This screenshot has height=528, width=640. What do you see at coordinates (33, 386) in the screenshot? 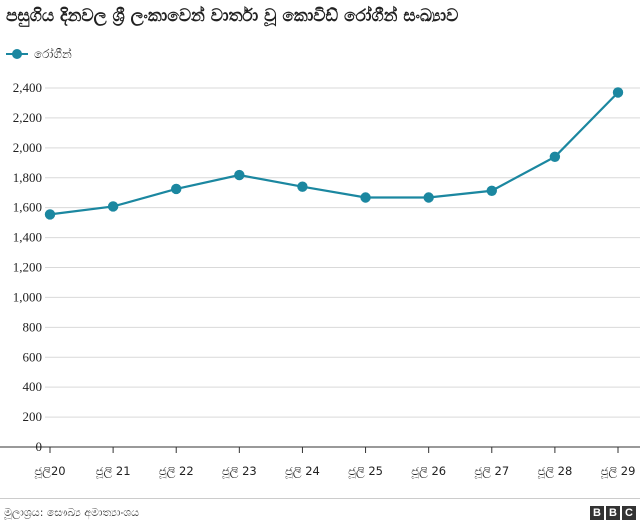
I see `y-tick-label: 400` at bounding box center [33, 386].